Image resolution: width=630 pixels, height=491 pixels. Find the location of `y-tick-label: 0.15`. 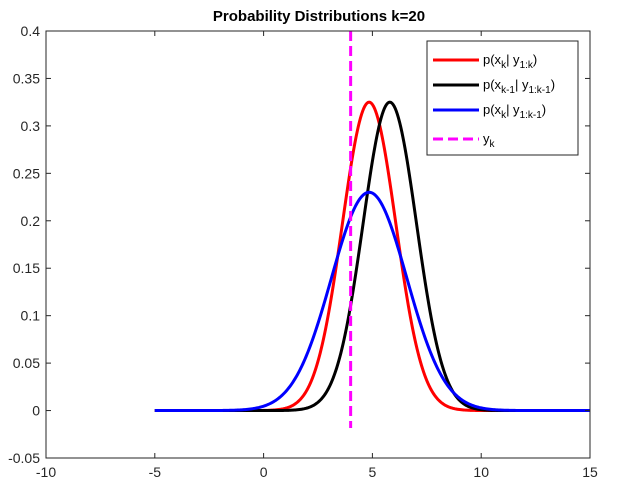

y-tick-label: 0.15 is located at coordinates (26, 268).